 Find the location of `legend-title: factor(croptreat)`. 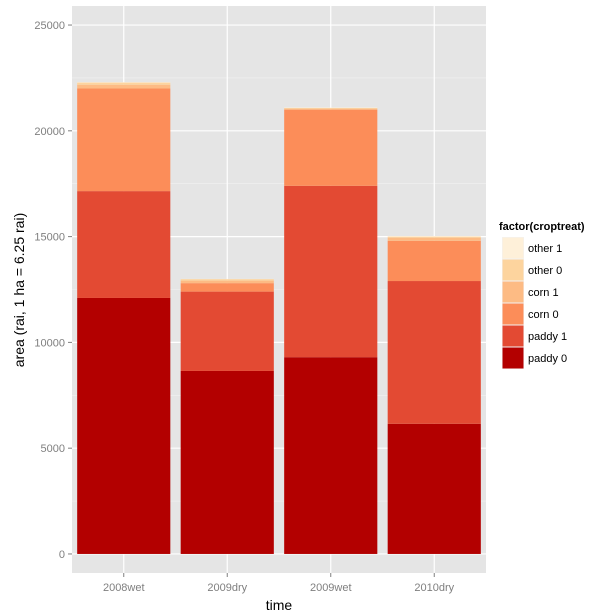

legend-title: factor(croptreat) is located at coordinates (542, 227).